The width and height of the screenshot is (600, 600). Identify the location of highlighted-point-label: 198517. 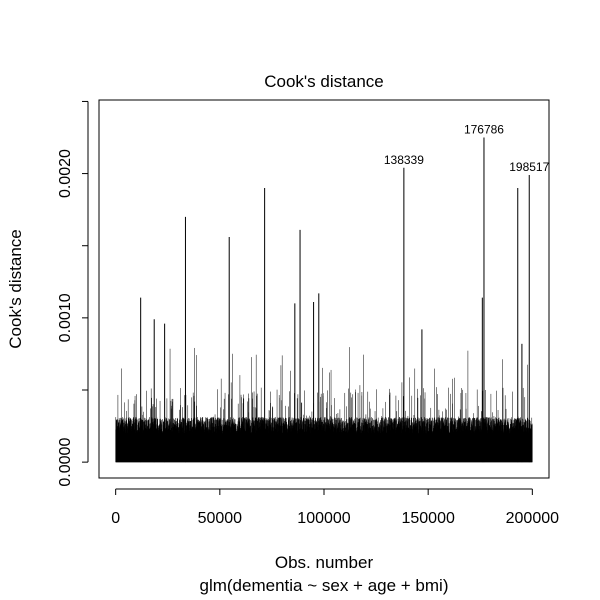
(529, 167).